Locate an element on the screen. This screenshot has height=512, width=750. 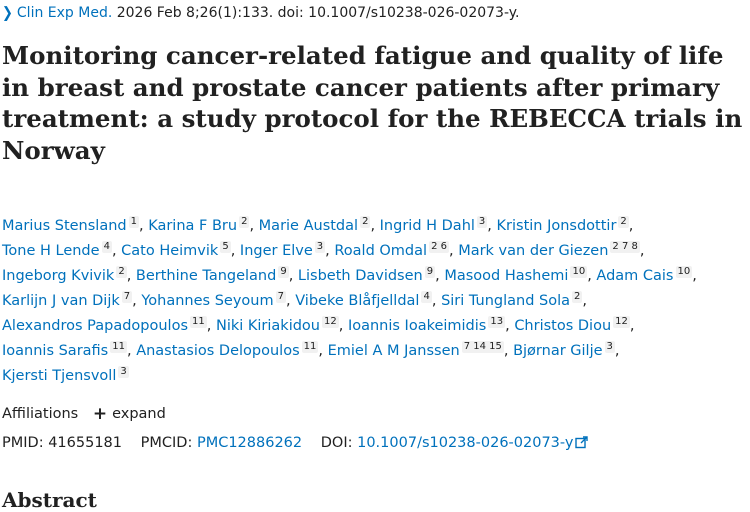
author-item: Karlijn J van Dijk 7 is located at coordinates (67, 300).